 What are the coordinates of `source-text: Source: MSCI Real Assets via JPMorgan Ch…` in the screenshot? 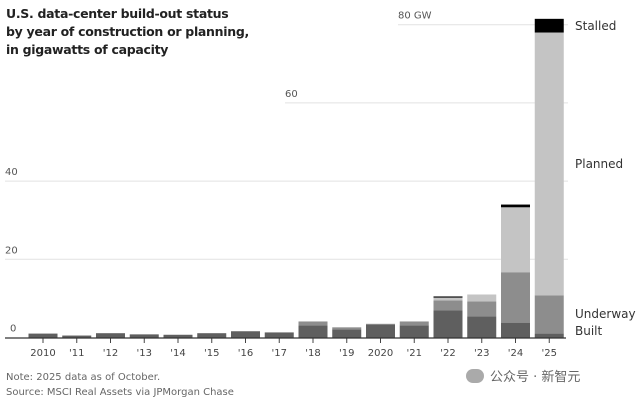 It's located at (120, 392).